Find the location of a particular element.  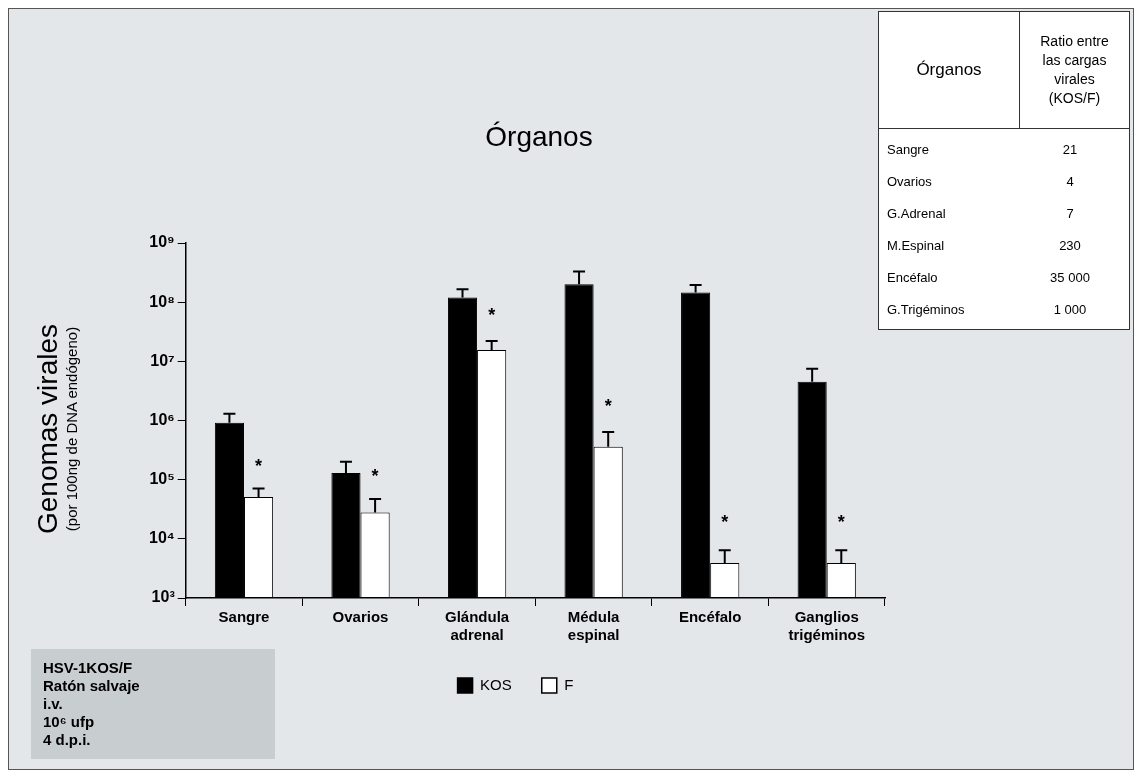

x-tick-label: Médula espinal is located at coordinates (594, 626).